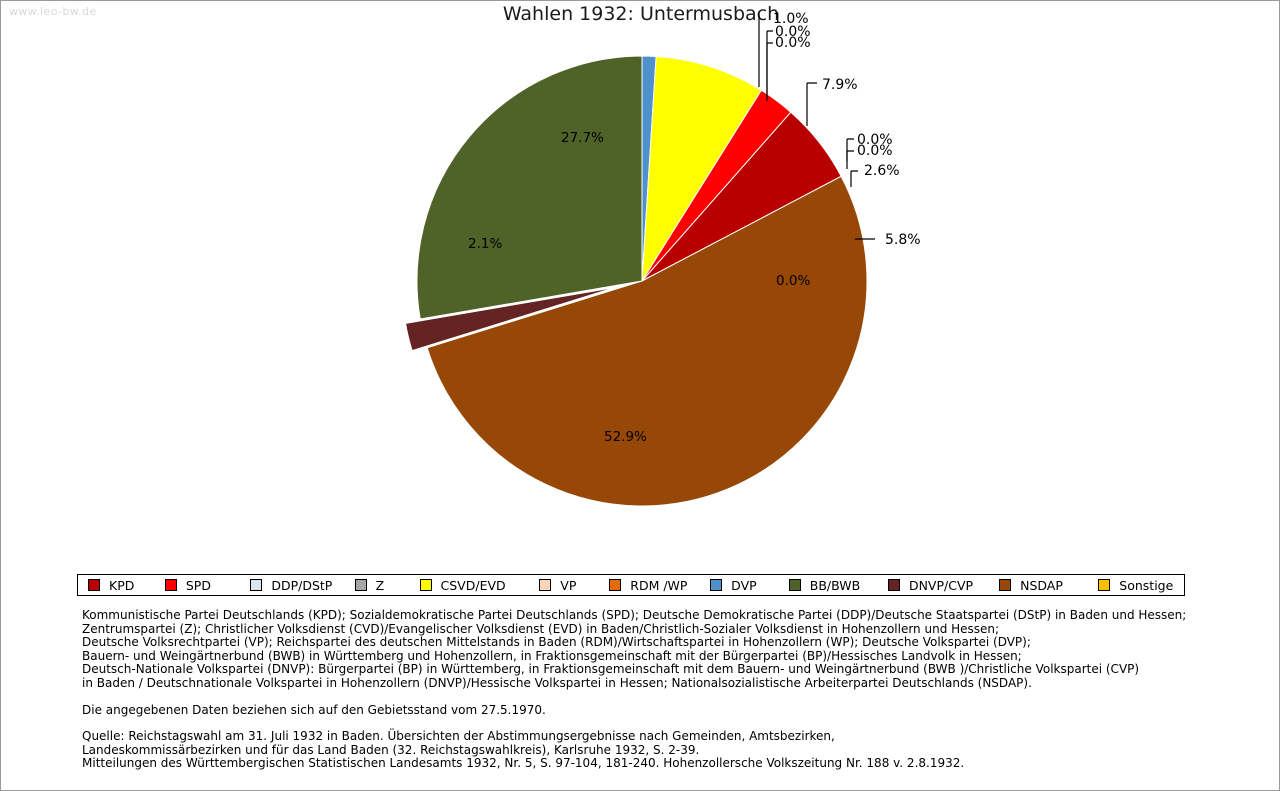 The width and height of the screenshot is (1280, 791). Describe the element at coordinates (875, 151) in the screenshot. I see `pie-label-rdm-wp: 0.0%` at that location.